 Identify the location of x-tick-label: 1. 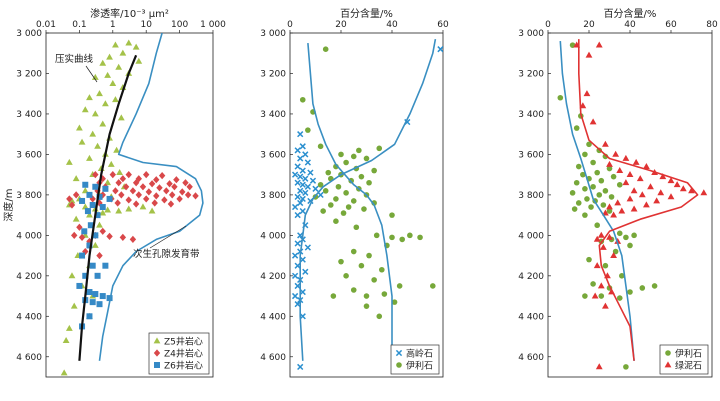
(113, 25).